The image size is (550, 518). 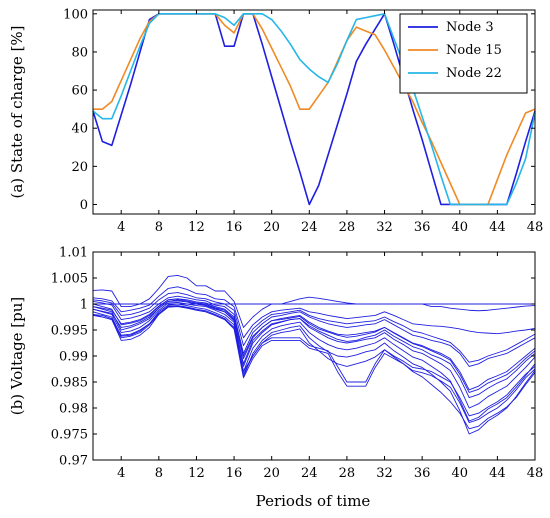 What do you see at coordinates (17, 356) in the screenshot?
I see `voltage-y-axis-label: (b) Voltage [pu]` at bounding box center [17, 356].